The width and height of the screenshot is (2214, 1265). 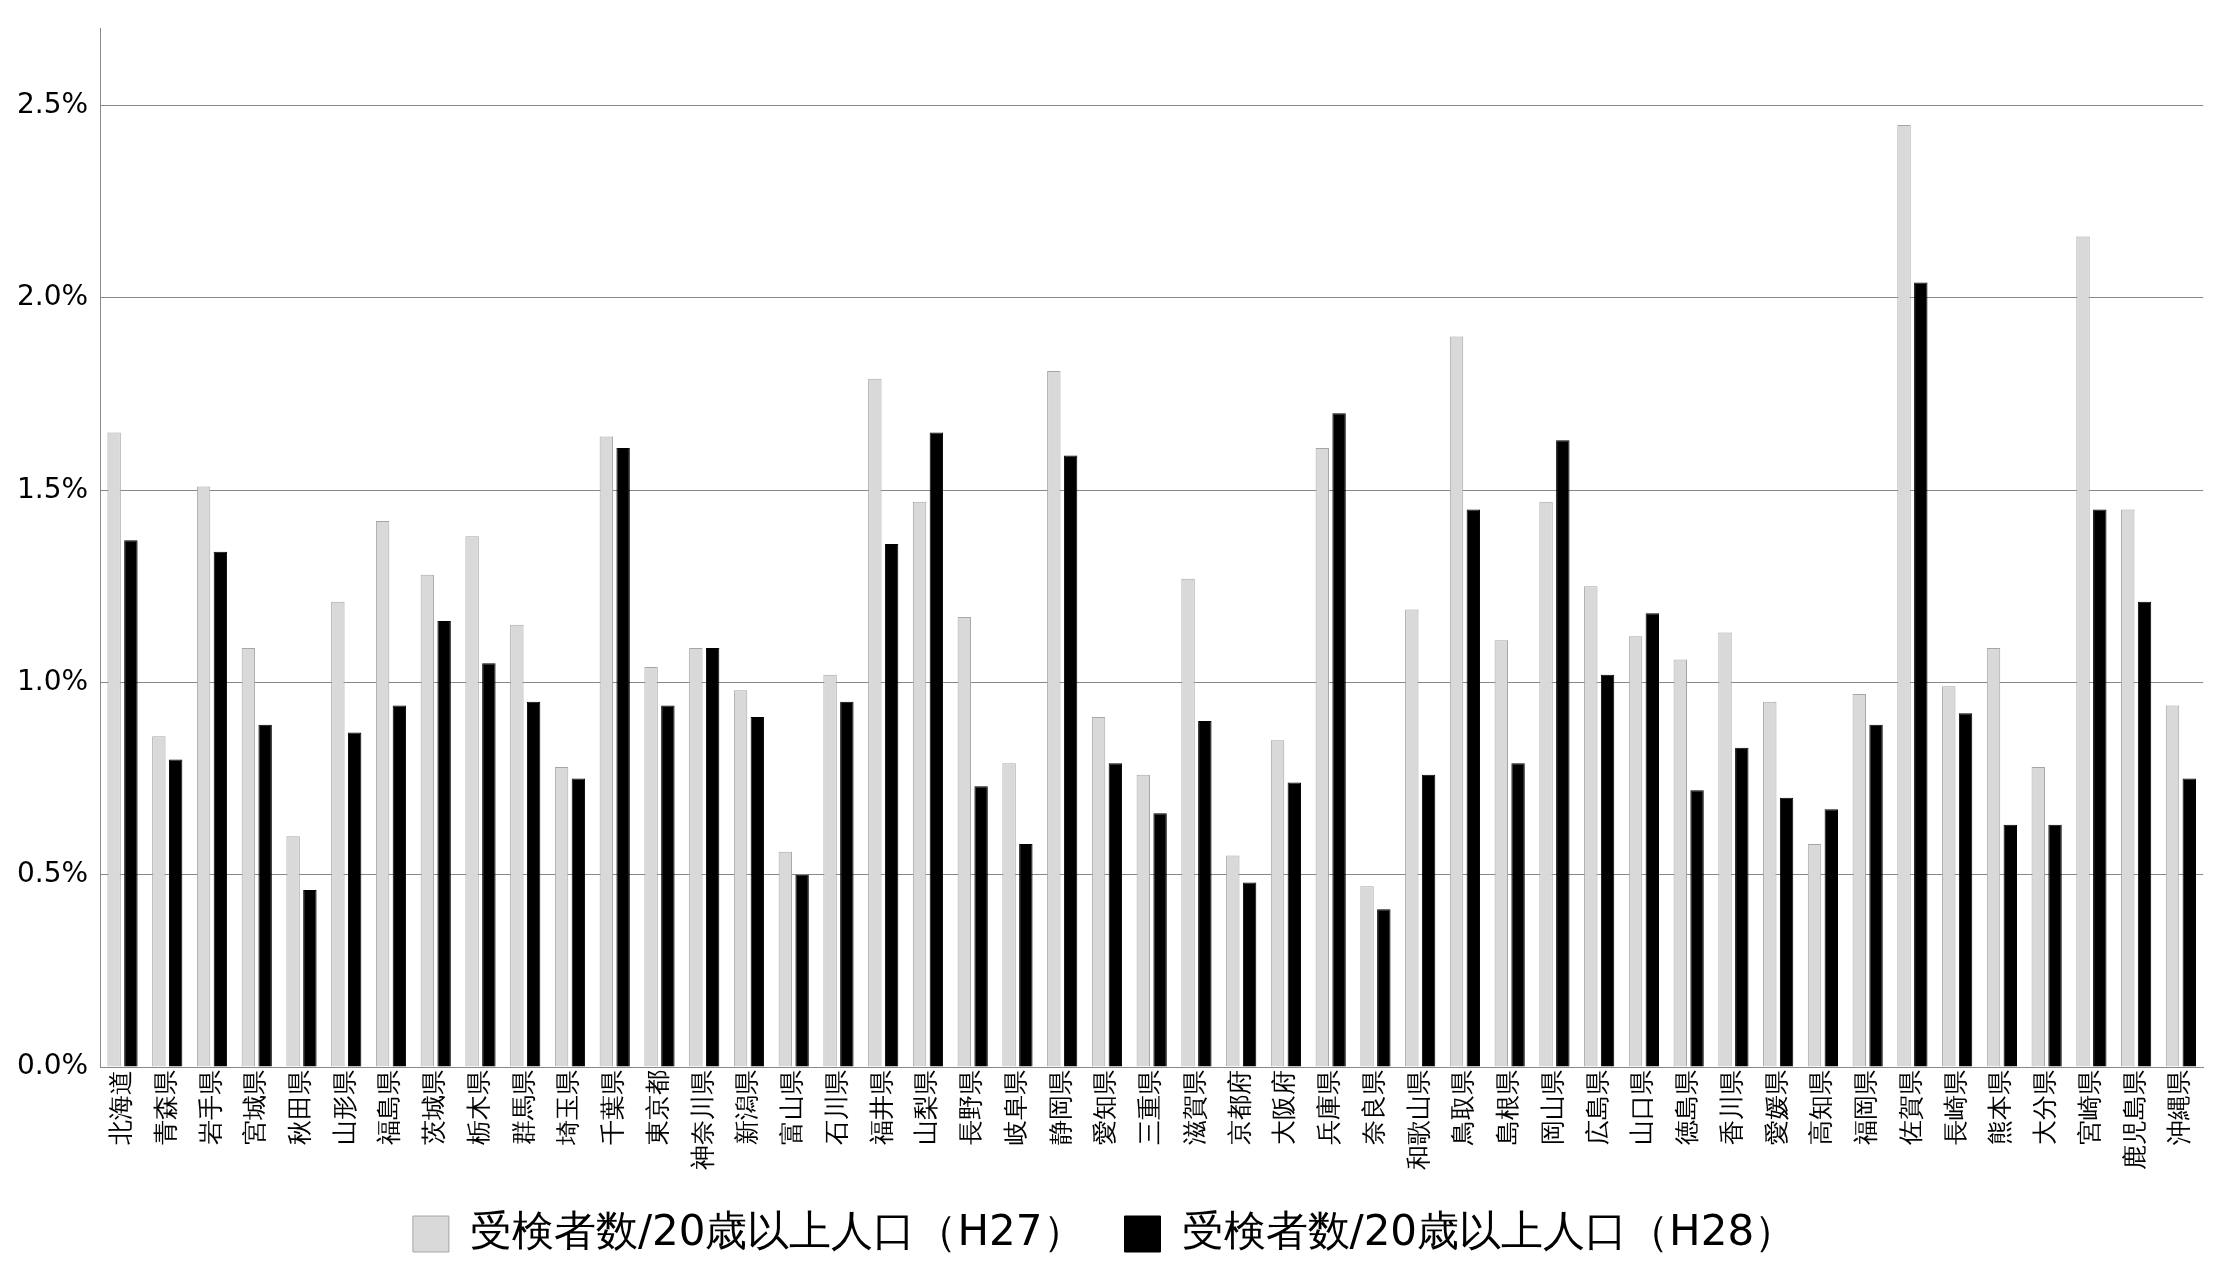 I want to click on x-tick-label: 宮城県, so click(x=255, y=1107).